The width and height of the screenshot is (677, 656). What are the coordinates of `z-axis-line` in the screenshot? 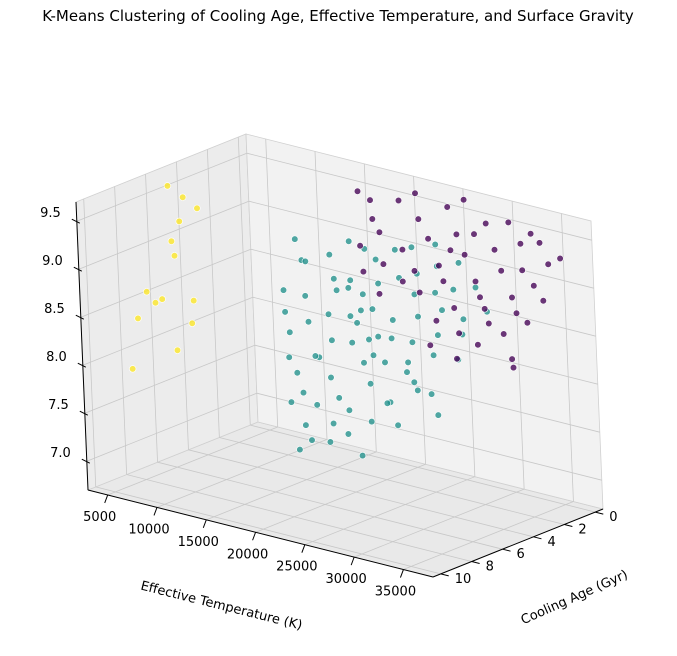 It's located at (82, 346).